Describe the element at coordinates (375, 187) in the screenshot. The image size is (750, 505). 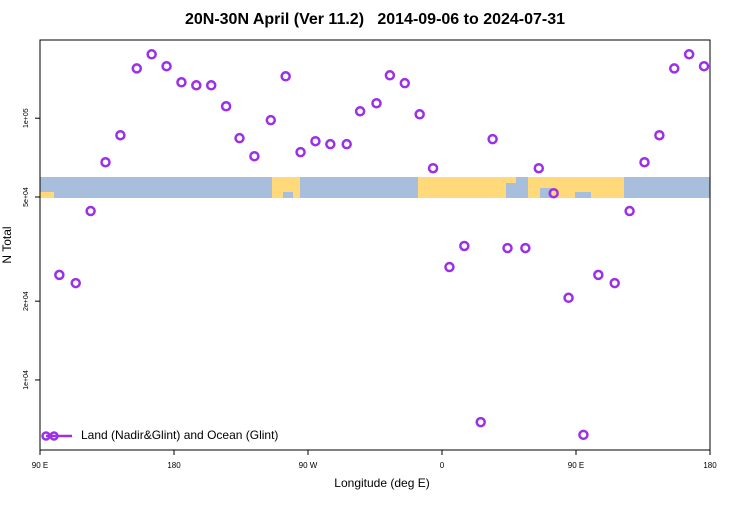
I see `map-strip` at that location.